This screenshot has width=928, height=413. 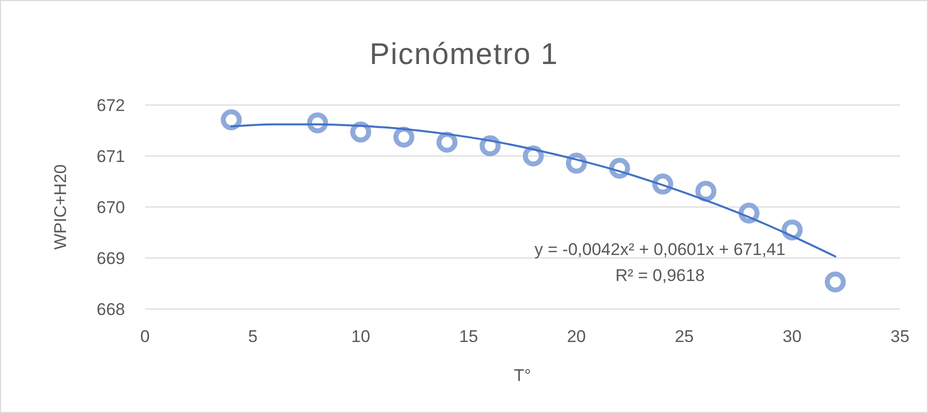 What do you see at coordinates (464, 54) in the screenshot?
I see `chart-title: Picnómetro 1` at bounding box center [464, 54].